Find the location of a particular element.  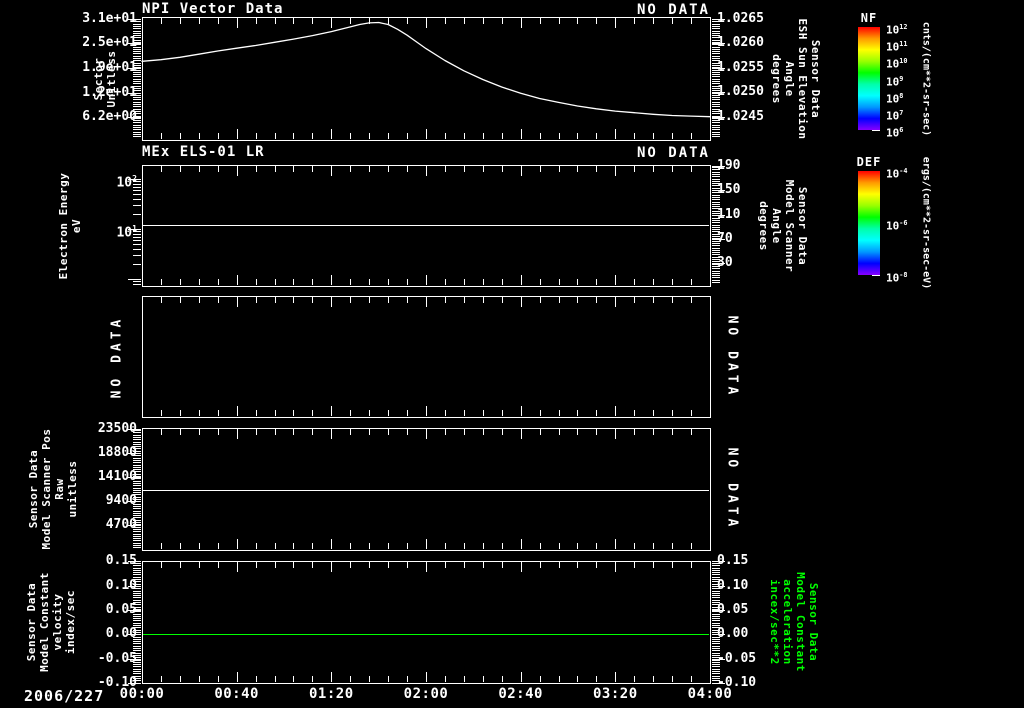

x-tick-label: 02:40 is located at coordinates (520, 694).